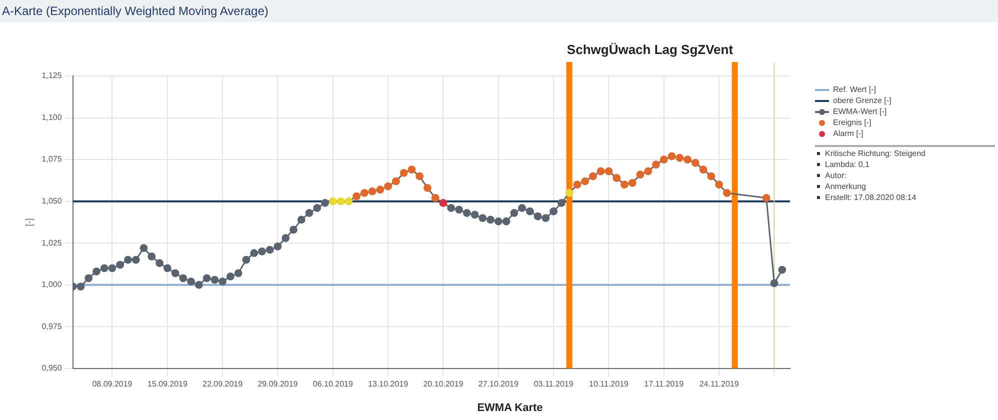  Describe the element at coordinates (664, 383) in the screenshot. I see `x-tick-label: 17.11.2019` at that location.